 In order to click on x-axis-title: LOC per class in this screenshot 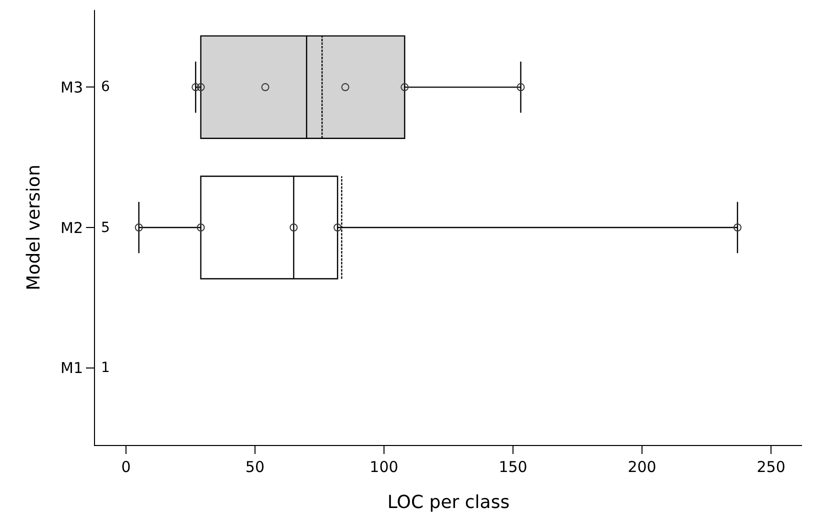, I will do `click(448, 503)`.